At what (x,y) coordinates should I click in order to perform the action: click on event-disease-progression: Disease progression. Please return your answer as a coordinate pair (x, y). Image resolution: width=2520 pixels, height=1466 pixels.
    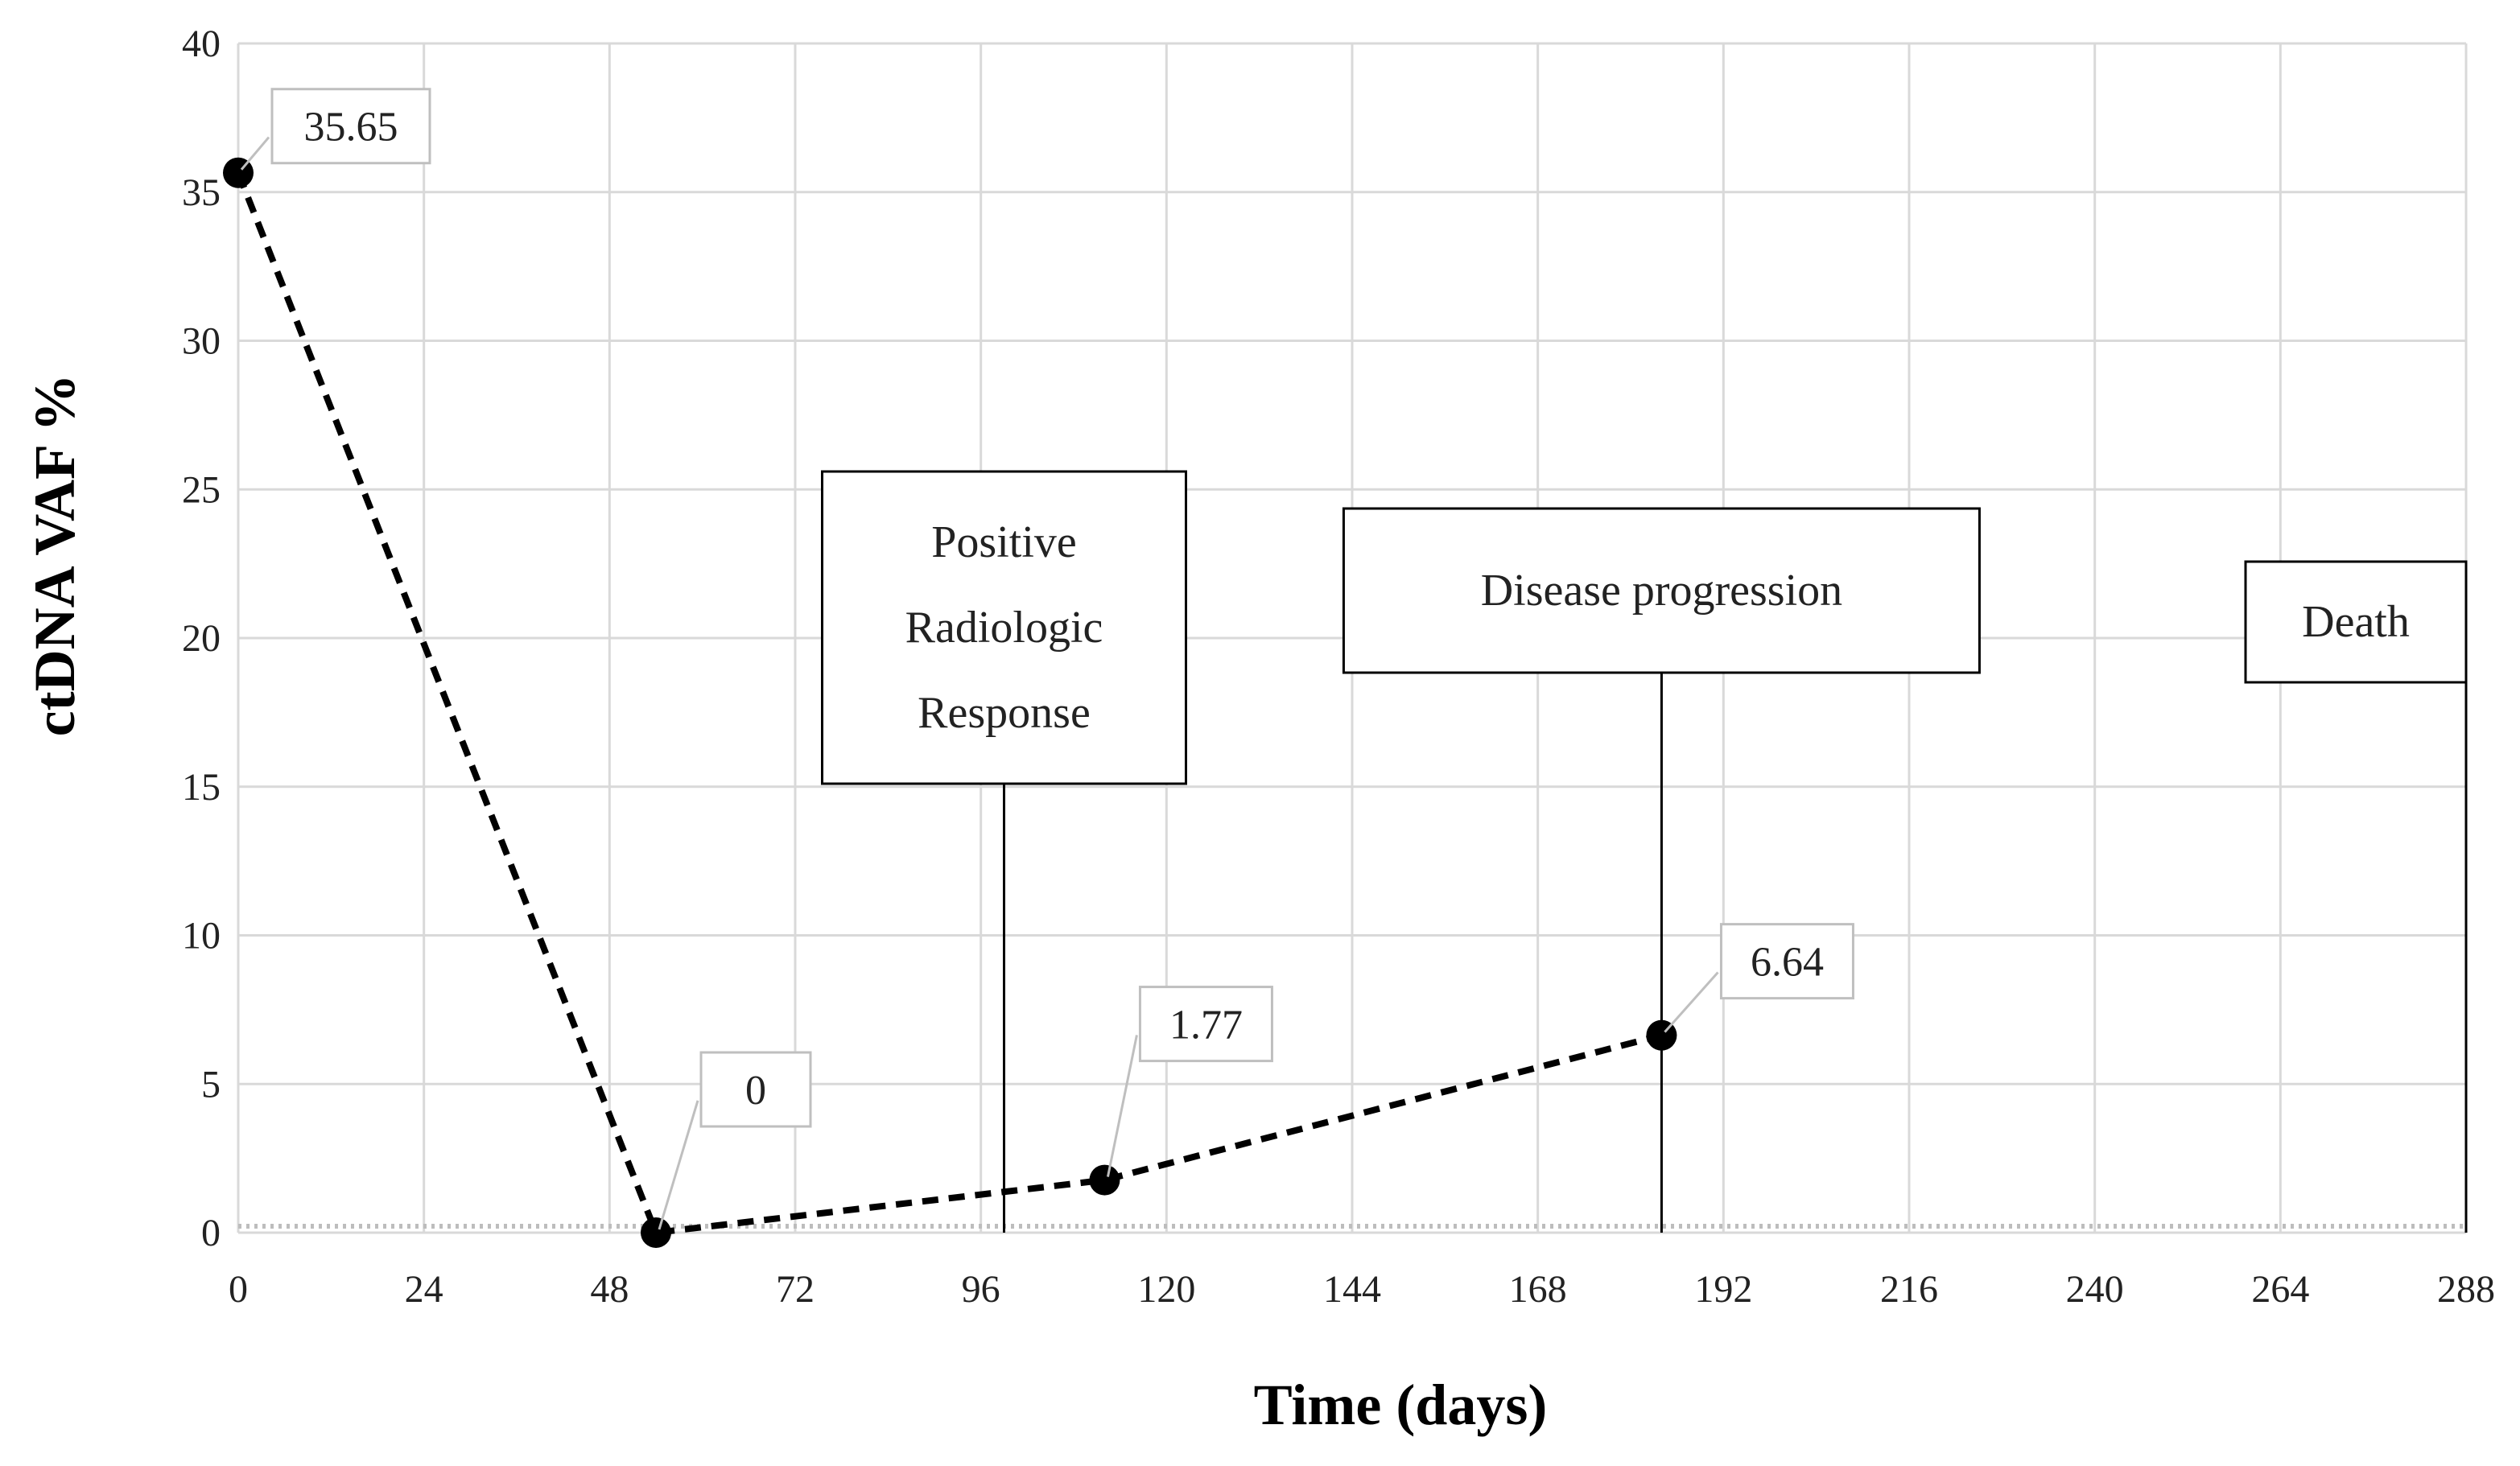
    Looking at the image, I should click on (1661, 870).